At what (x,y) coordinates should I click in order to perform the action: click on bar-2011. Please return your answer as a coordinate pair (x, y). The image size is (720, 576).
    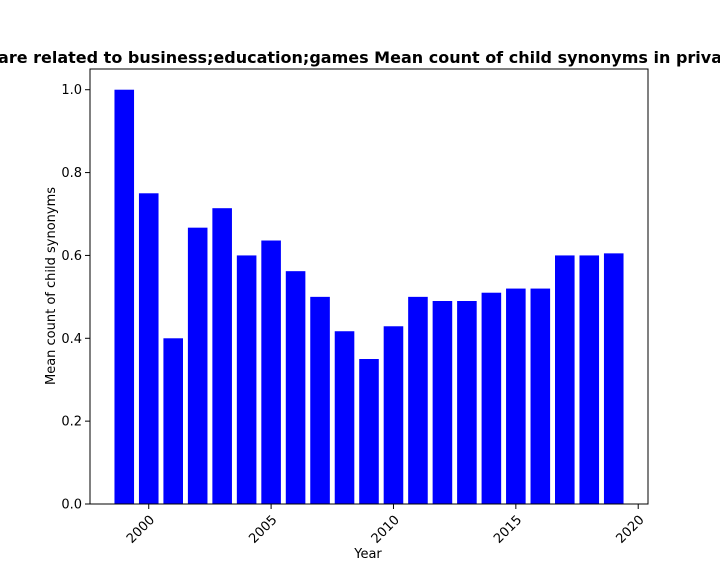
    Looking at the image, I should click on (418, 400).